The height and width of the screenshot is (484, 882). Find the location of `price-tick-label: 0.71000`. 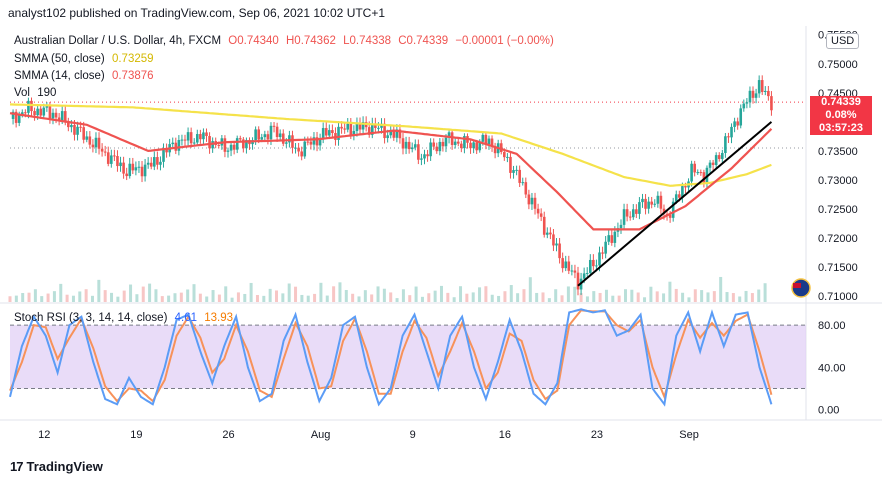

price-tick-label: 0.71000 is located at coordinates (838, 297).